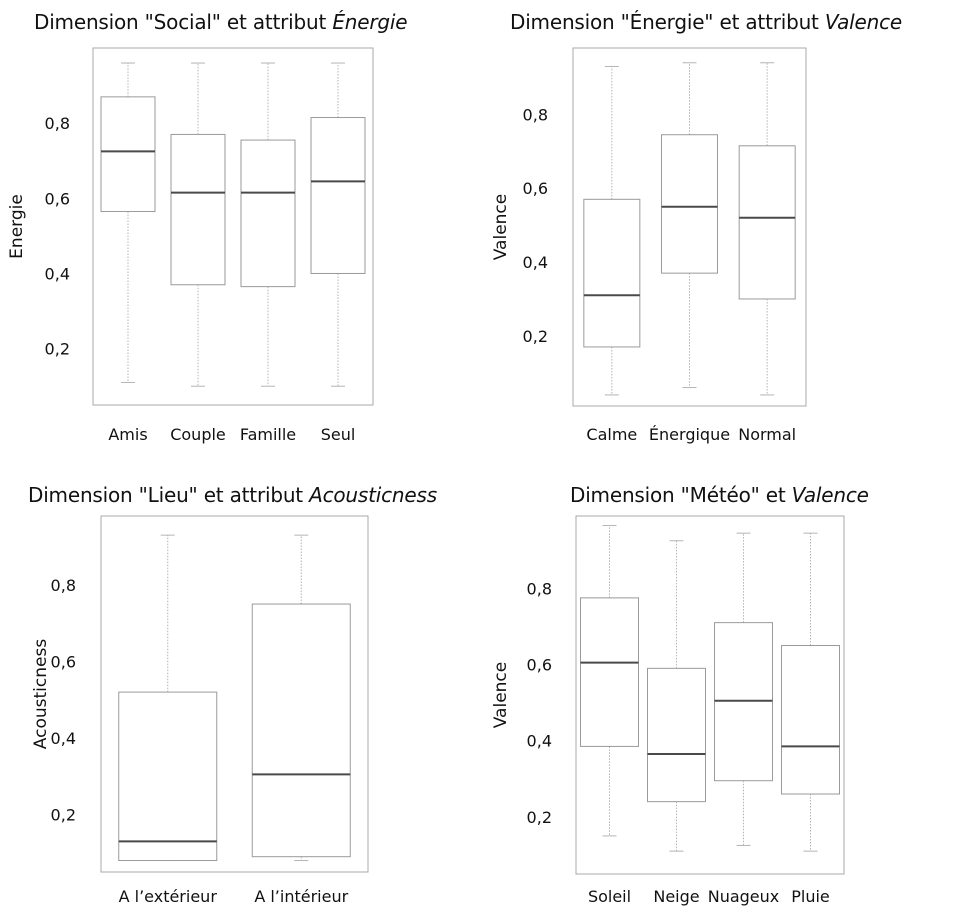  Describe the element at coordinates (744, 896) in the screenshot. I see `x-category-label: Nuageux` at that location.